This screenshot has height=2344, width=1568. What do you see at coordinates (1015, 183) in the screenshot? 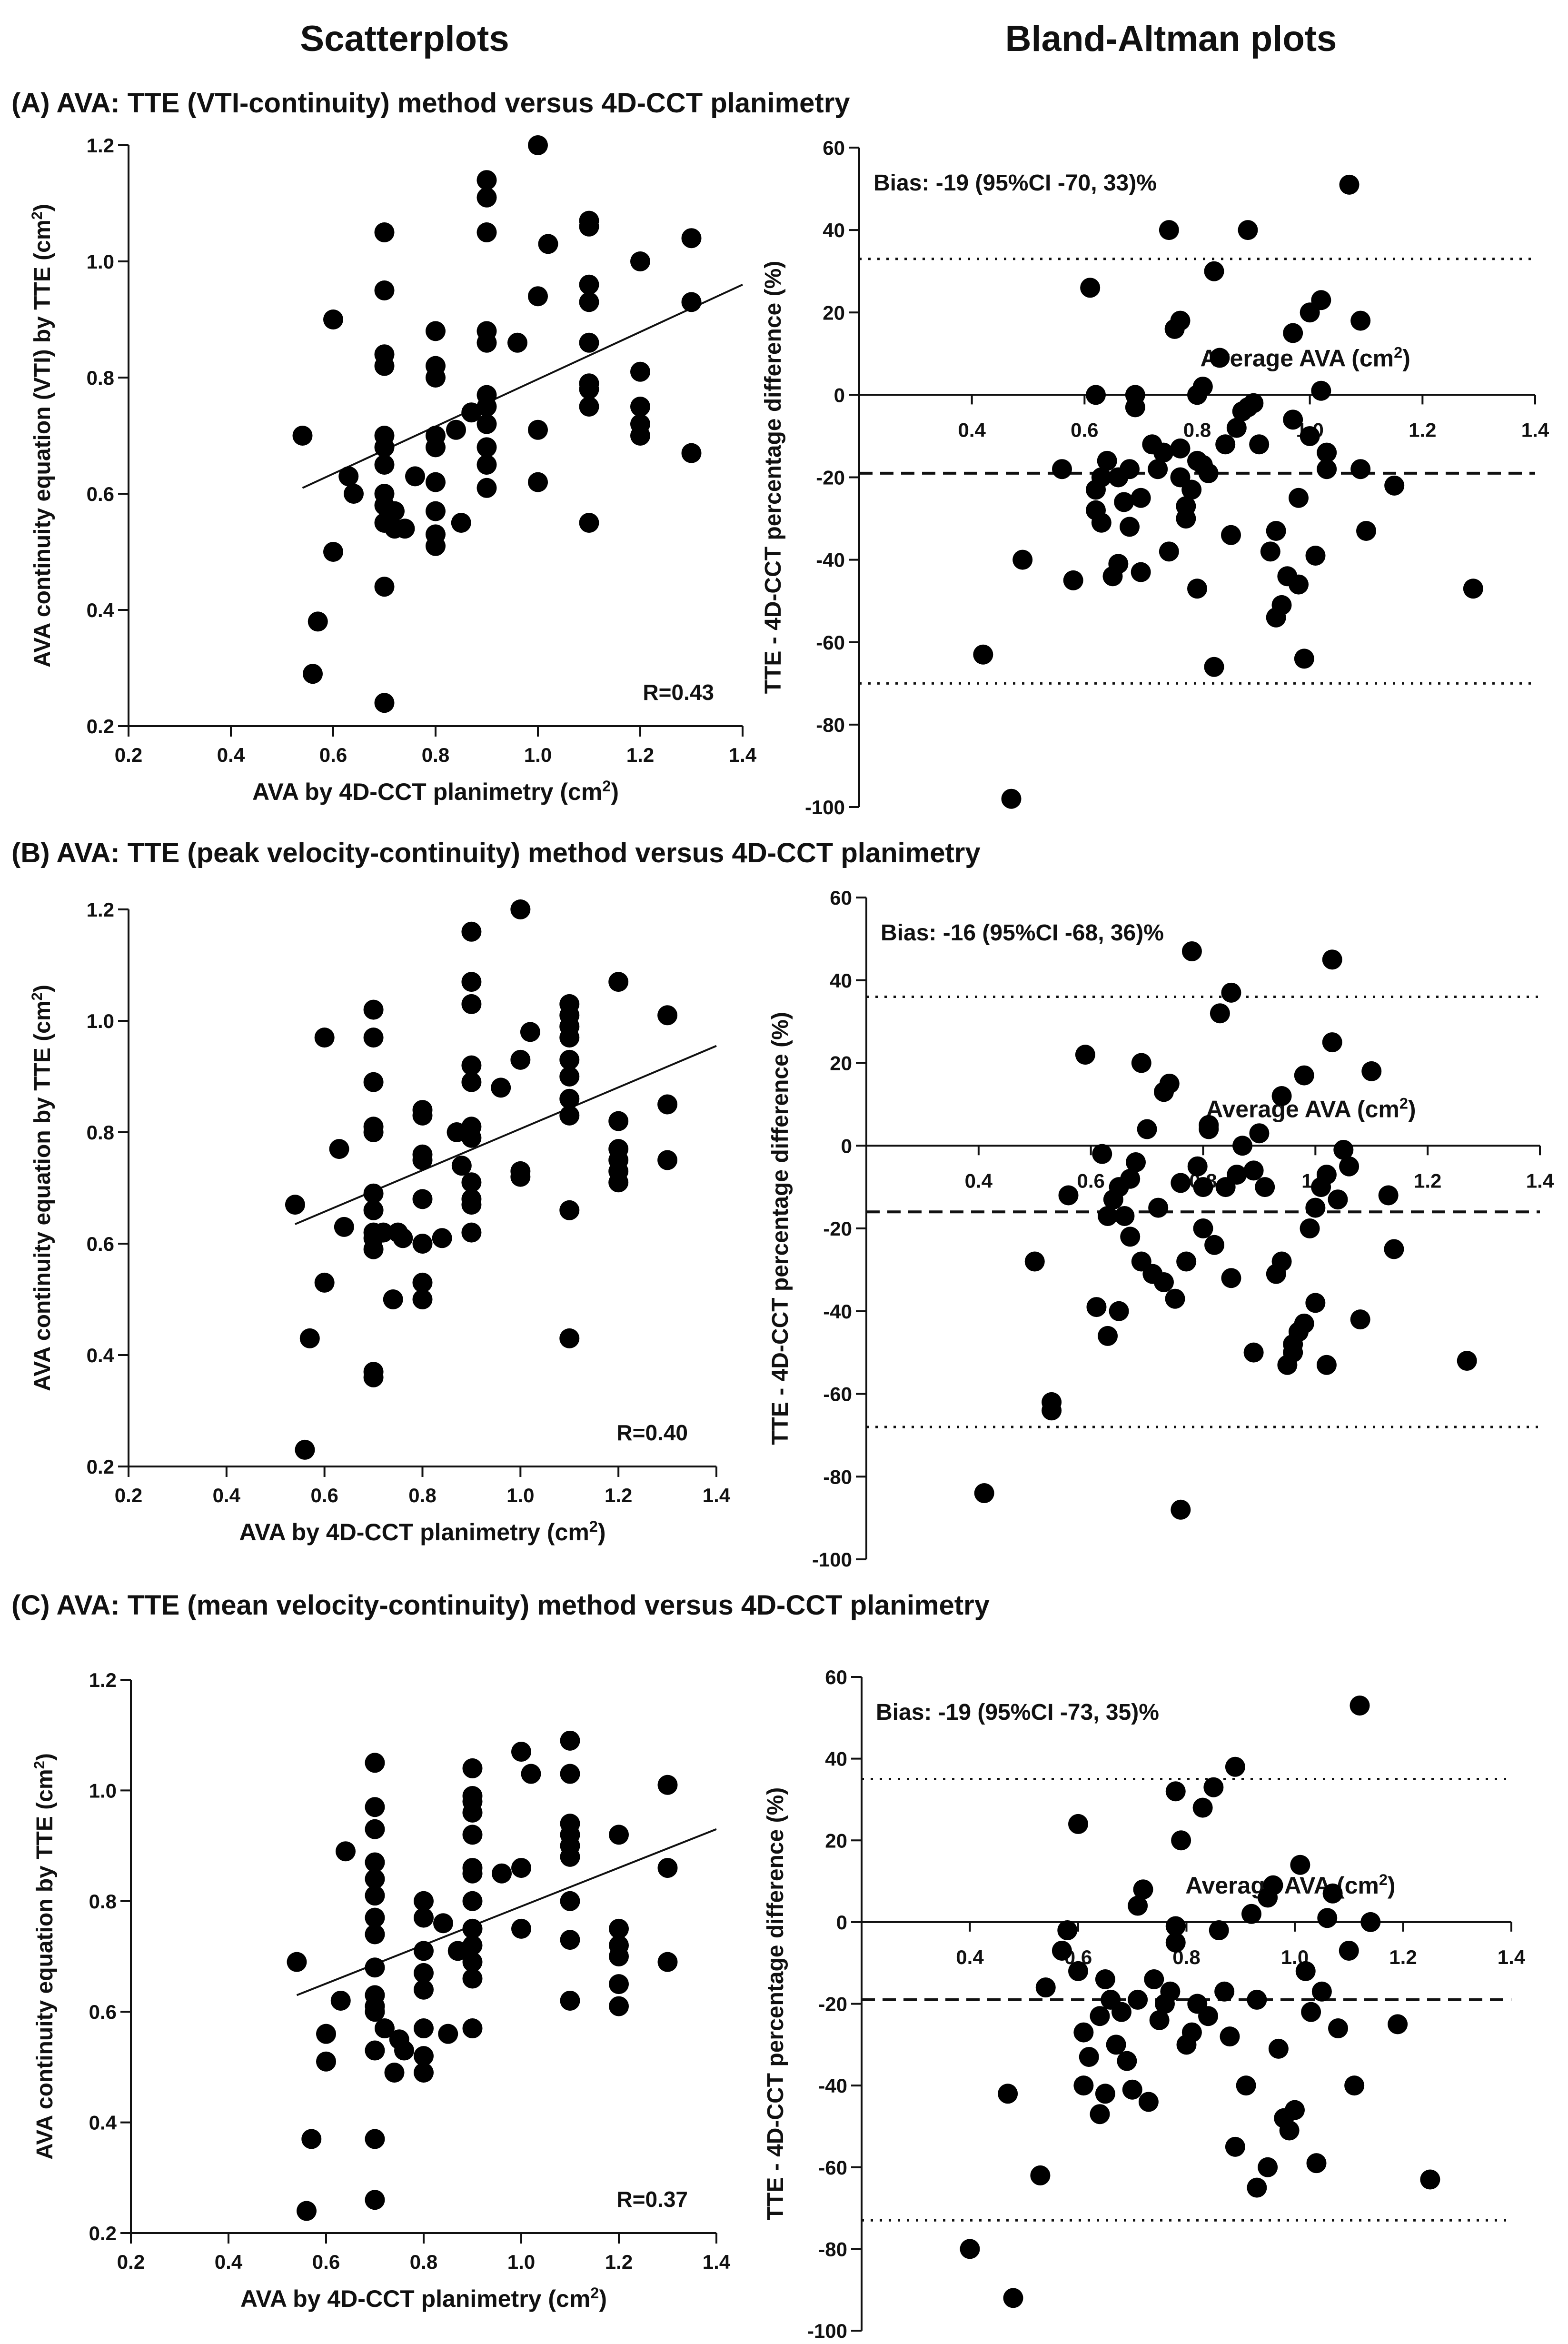
I see `bias-label: Bias: -19 (95%CI -70, 33)%` at bounding box center [1015, 183].